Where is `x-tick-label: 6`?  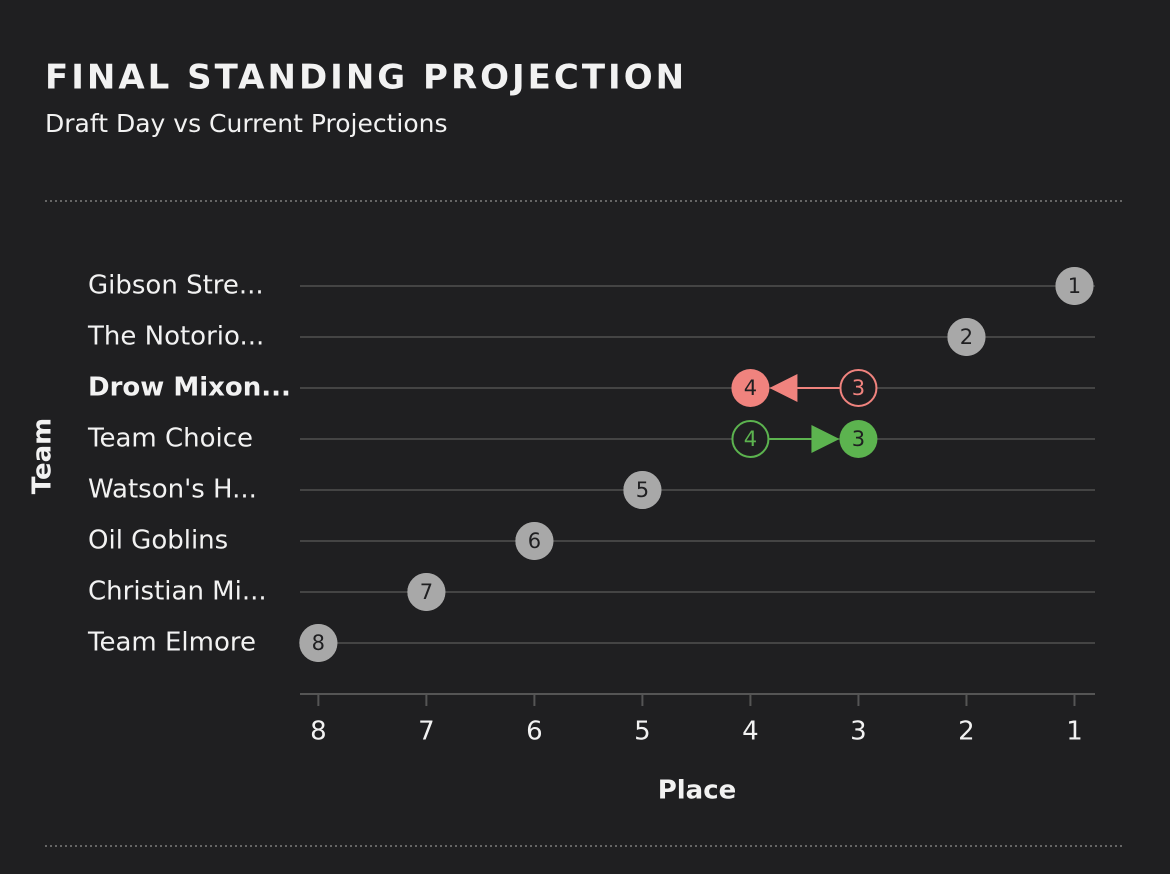
x-tick-label: 6 is located at coordinates (534, 732).